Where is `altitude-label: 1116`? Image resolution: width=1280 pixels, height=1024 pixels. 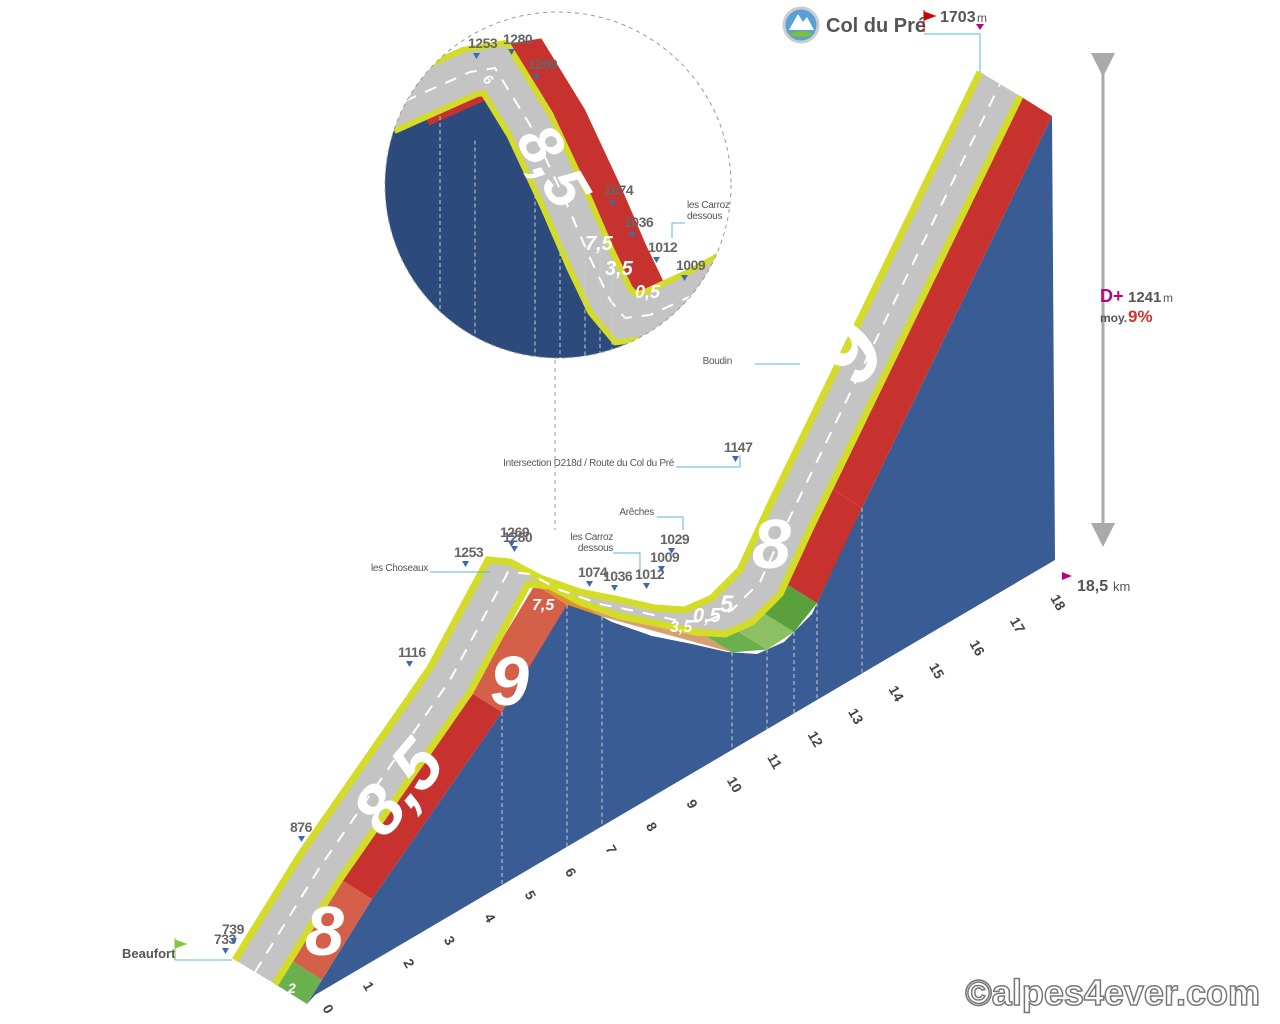
altitude-label: 1116 is located at coordinates (412, 652).